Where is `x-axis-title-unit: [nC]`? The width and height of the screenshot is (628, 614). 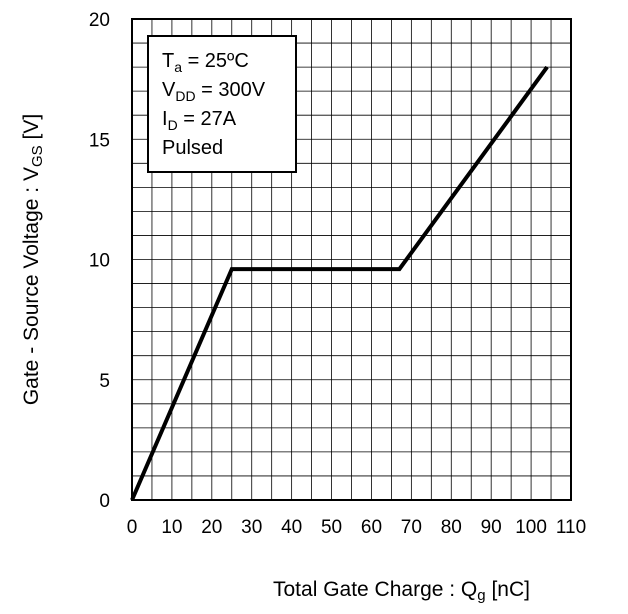
x-axis-title-unit: [nC] is located at coordinates (508, 589).